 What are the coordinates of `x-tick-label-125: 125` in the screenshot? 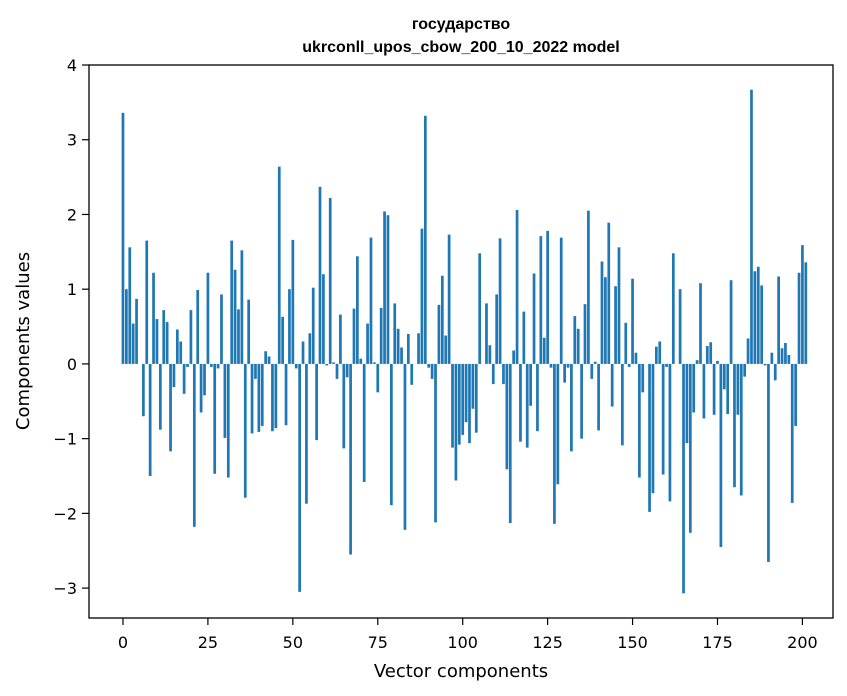 It's located at (547, 642).